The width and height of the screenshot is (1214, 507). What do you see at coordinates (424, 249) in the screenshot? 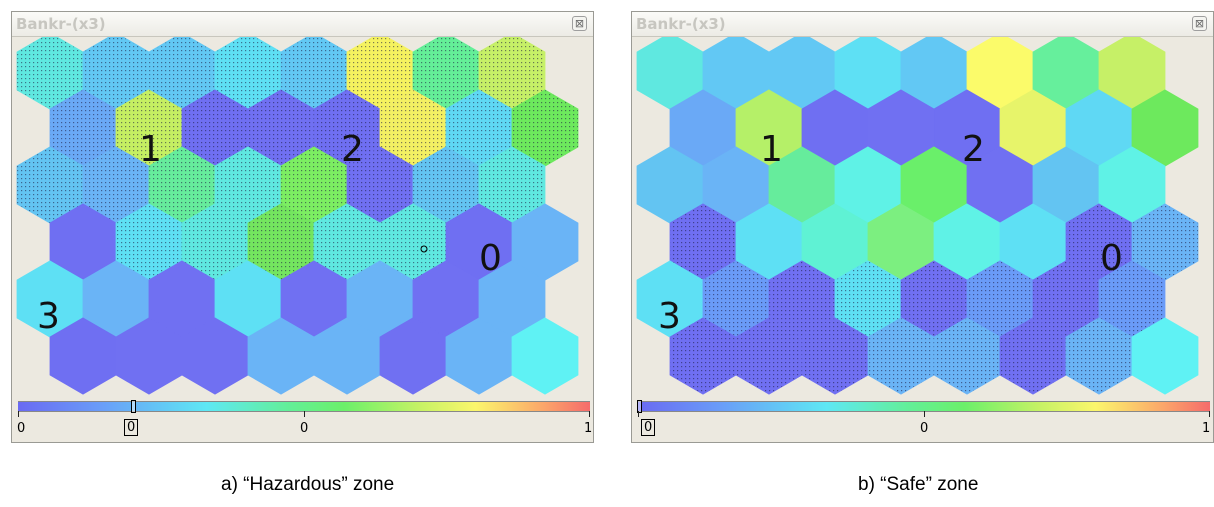
I see `cursor-marker` at bounding box center [424, 249].